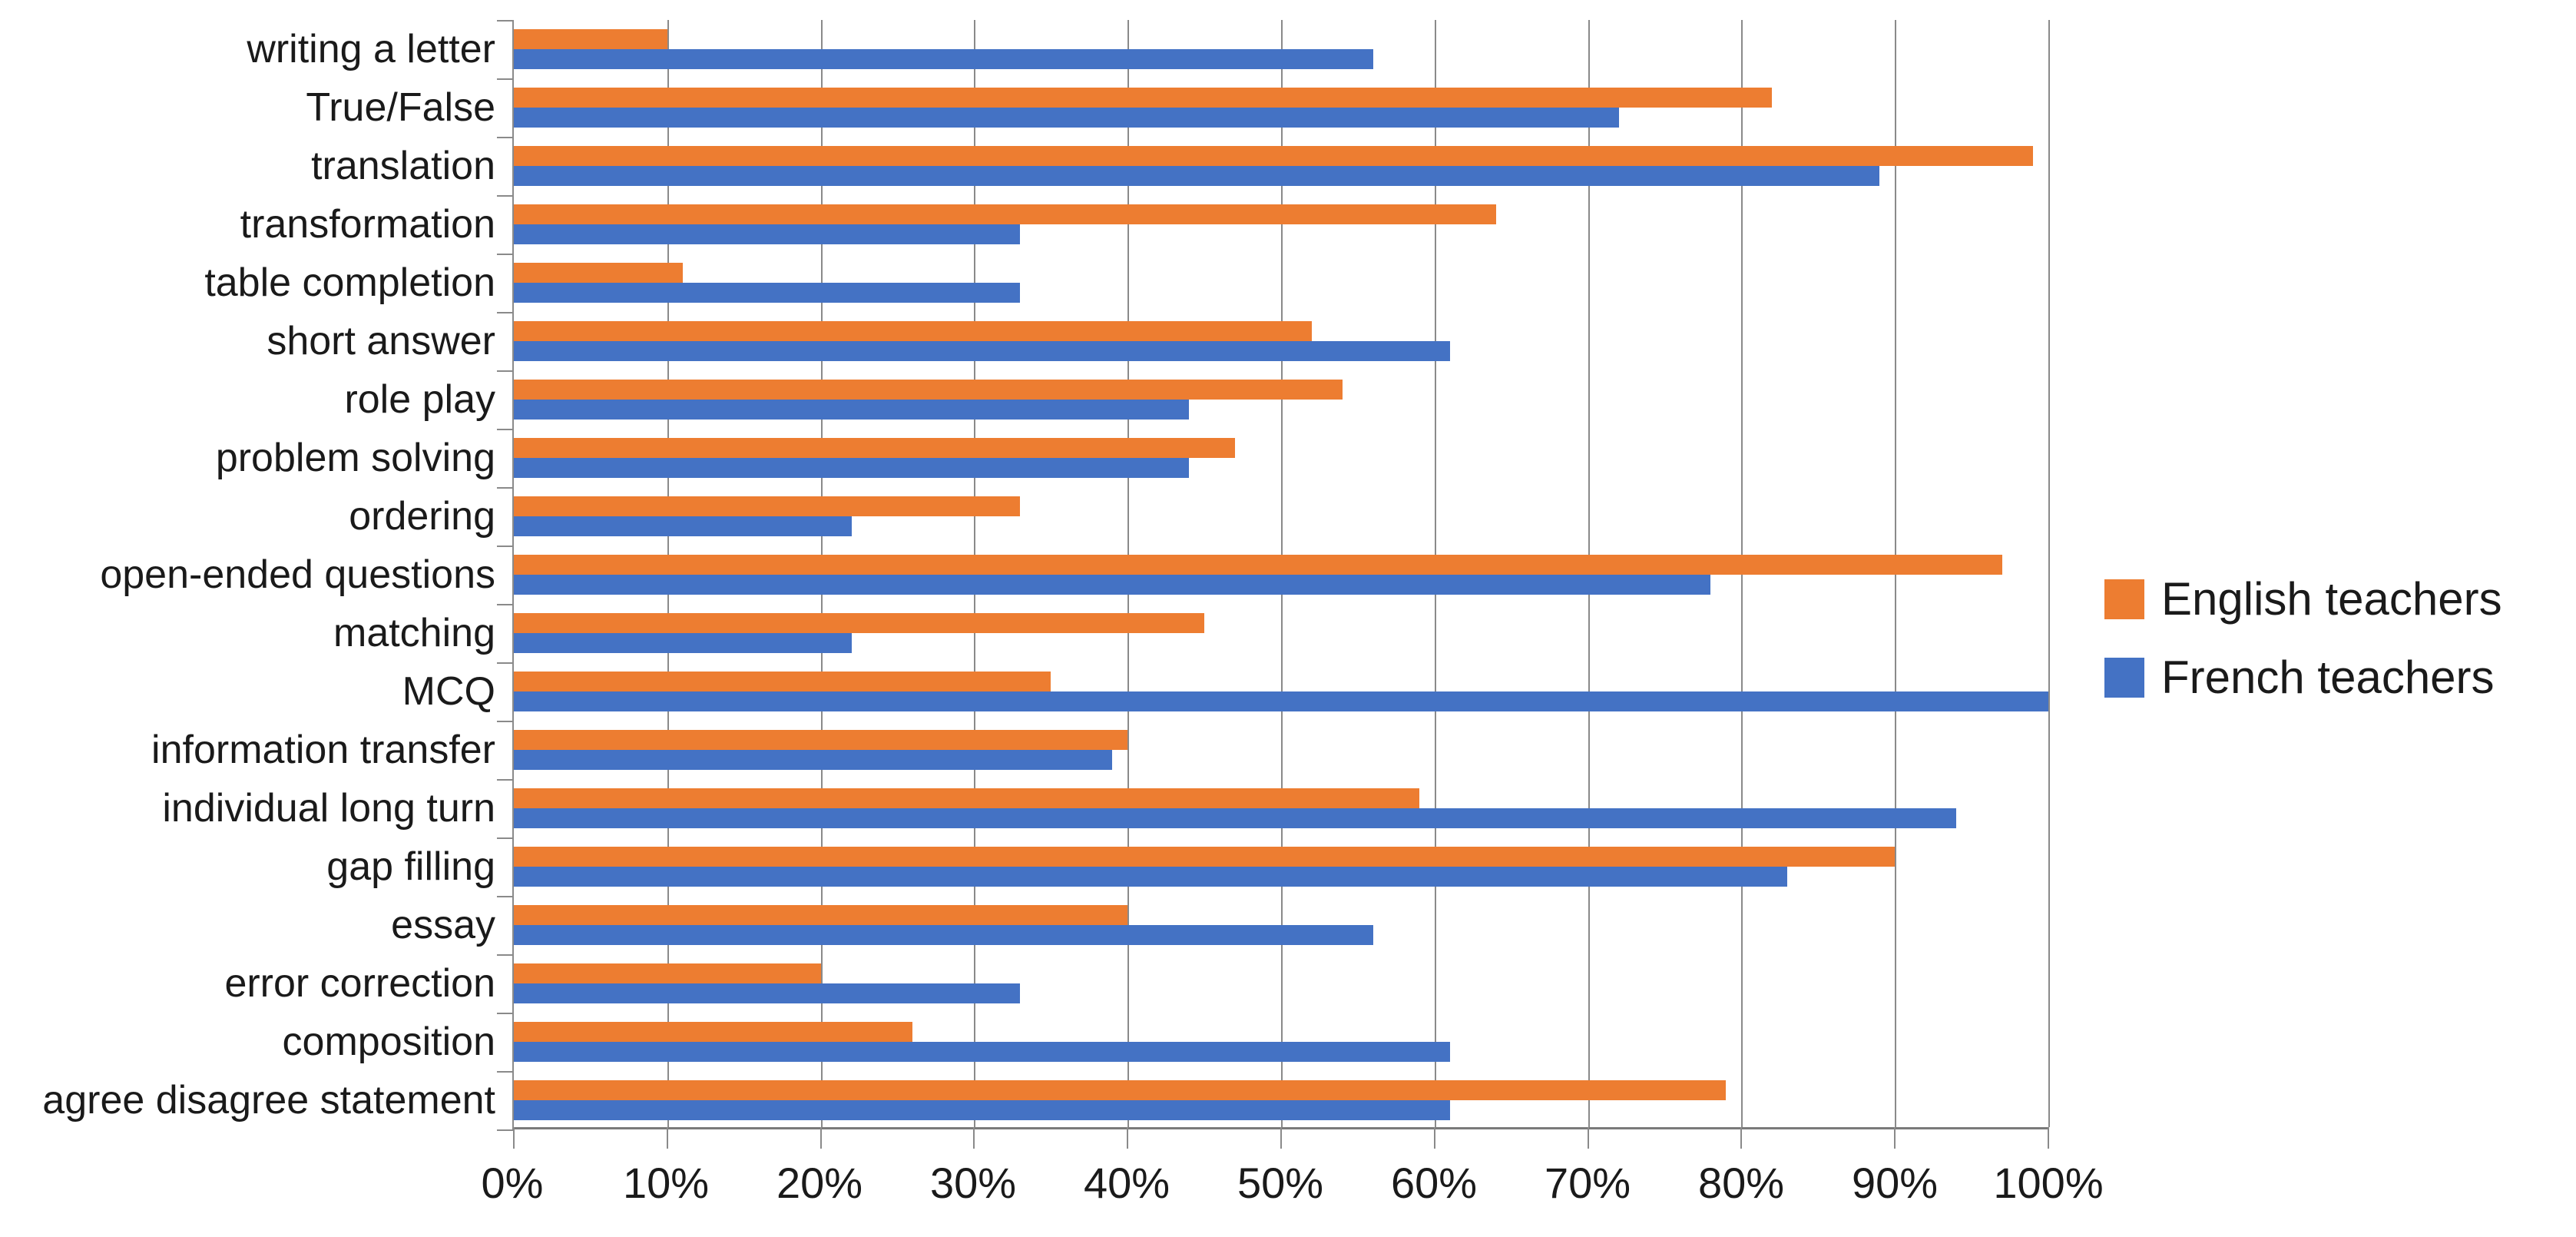 Image resolution: width=2576 pixels, height=1237 pixels. What do you see at coordinates (1895, 1183) in the screenshot?
I see `x-axis-label: 90%` at bounding box center [1895, 1183].